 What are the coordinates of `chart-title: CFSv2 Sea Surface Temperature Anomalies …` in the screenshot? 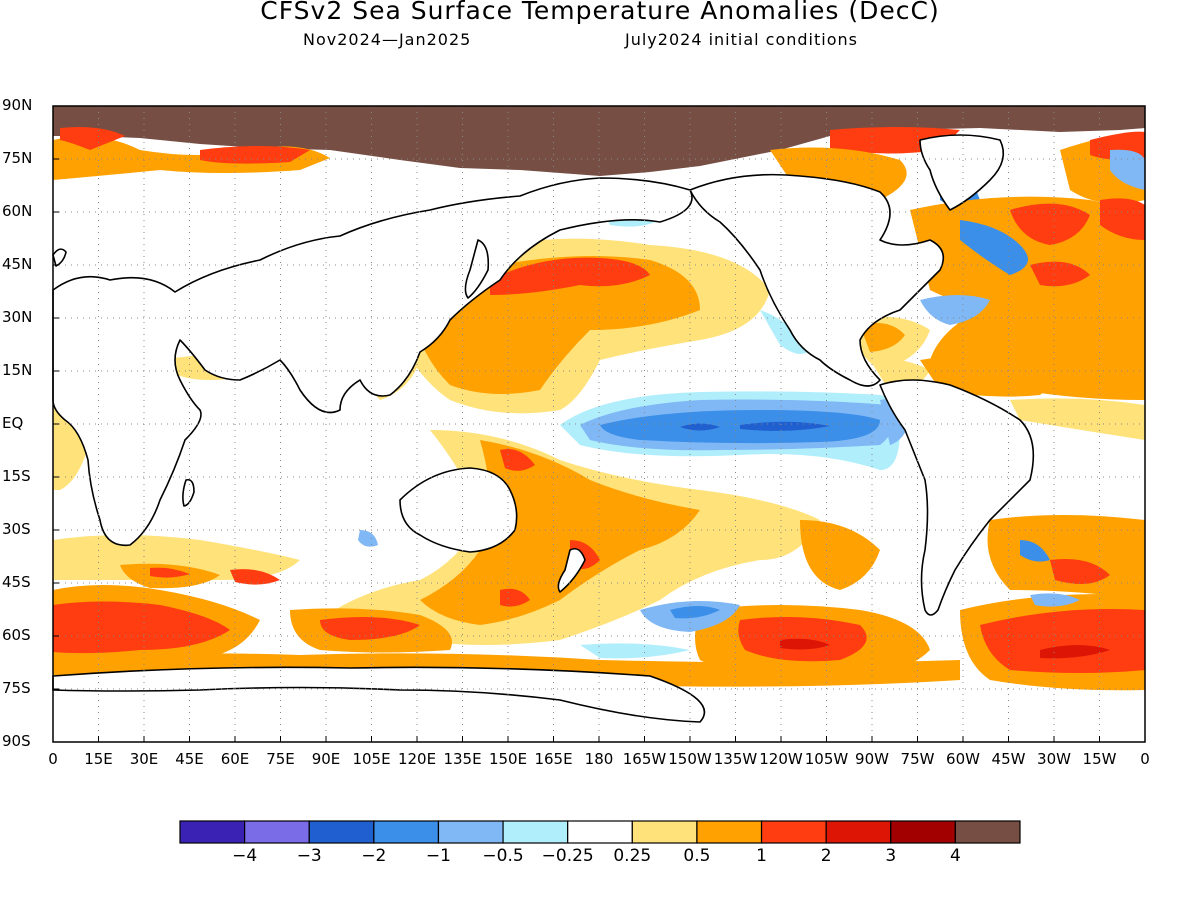 It's located at (600, 12).